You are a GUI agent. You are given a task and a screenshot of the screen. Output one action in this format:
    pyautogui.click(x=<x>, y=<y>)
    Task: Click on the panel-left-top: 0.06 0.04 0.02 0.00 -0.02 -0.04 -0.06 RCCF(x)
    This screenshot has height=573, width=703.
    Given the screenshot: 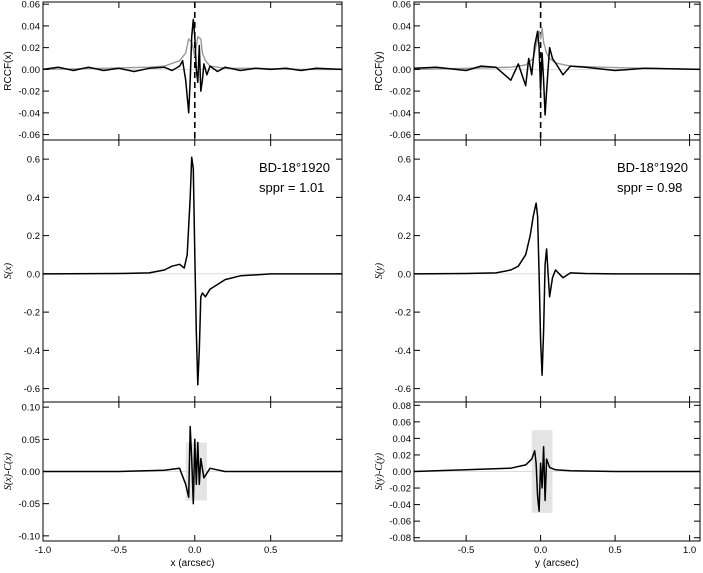 What is the action you would take?
    pyautogui.click(x=173, y=70)
    